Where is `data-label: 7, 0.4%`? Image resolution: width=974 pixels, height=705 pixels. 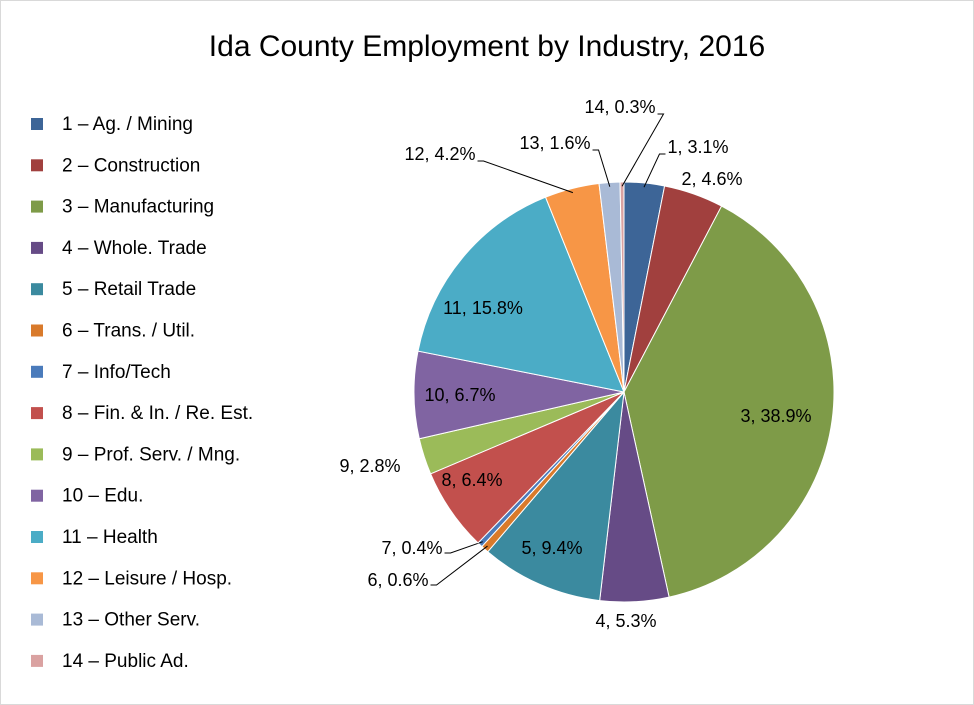
data-label: 7, 0.4% is located at coordinates (411, 548).